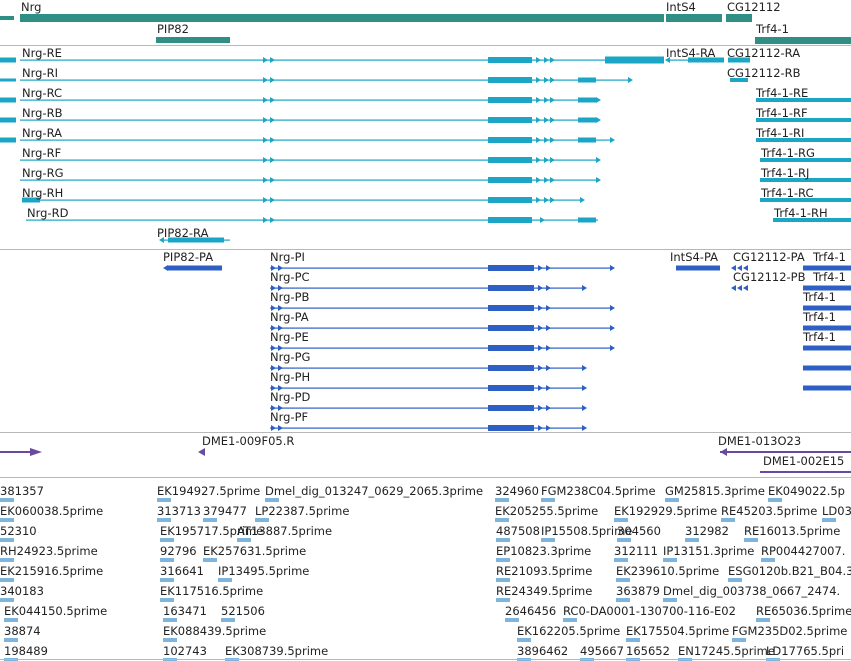 The height and width of the screenshot is (661, 851). What do you see at coordinates (787, 193) in the screenshot?
I see `transcript-label: Trf4-1-RC` at bounding box center [787, 193].